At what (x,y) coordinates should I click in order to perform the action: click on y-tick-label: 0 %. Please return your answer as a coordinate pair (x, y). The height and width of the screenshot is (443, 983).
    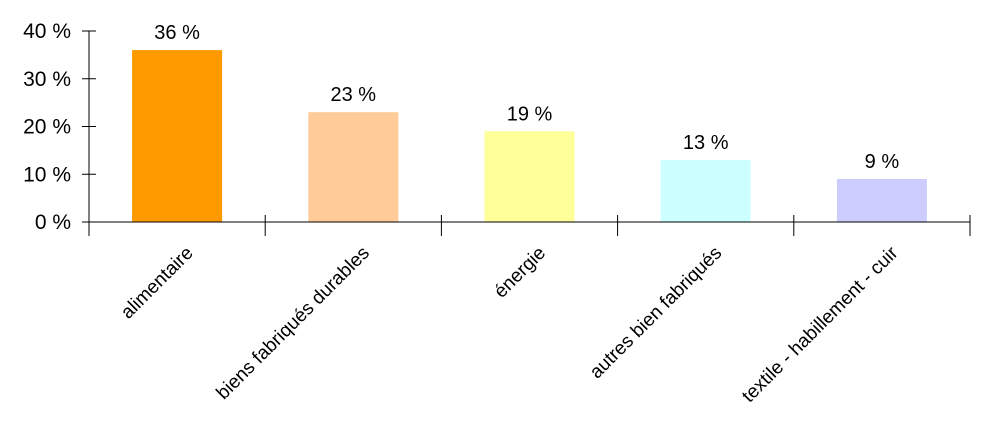
    Looking at the image, I should click on (53, 222).